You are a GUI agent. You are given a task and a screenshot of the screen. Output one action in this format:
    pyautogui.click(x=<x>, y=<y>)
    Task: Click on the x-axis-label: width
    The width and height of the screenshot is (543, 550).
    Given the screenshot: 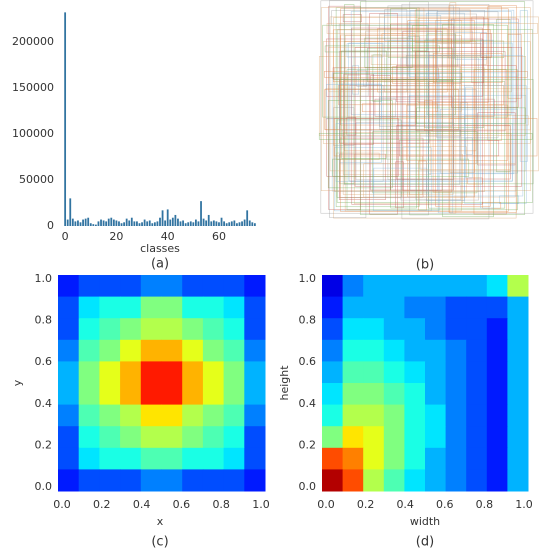 What is the action you would take?
    pyautogui.click(x=425, y=521)
    